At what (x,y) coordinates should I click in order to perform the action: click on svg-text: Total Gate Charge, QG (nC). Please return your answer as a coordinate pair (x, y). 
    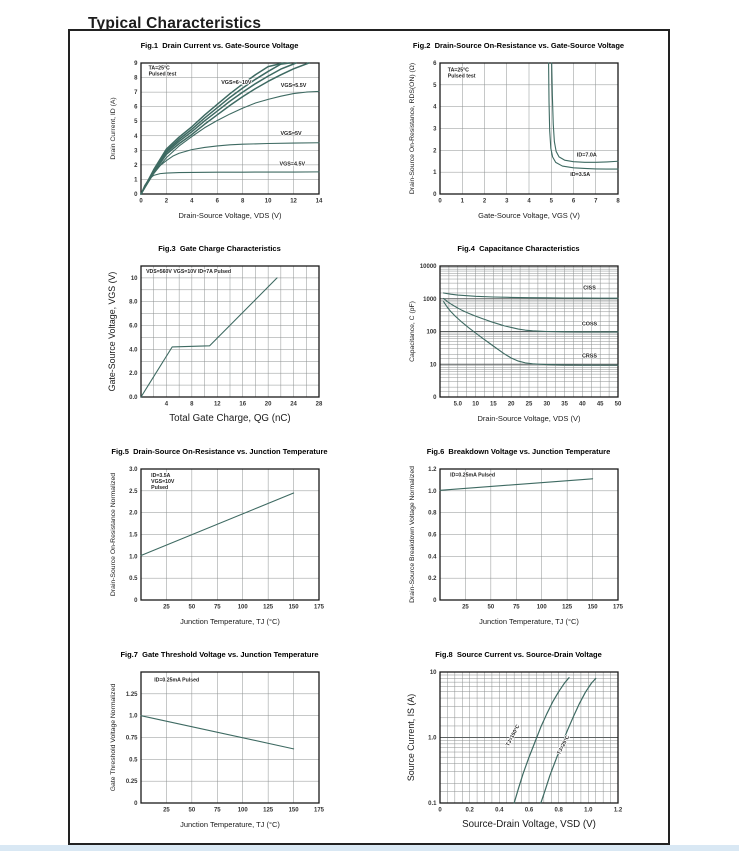
    Looking at the image, I should click on (229, 418).